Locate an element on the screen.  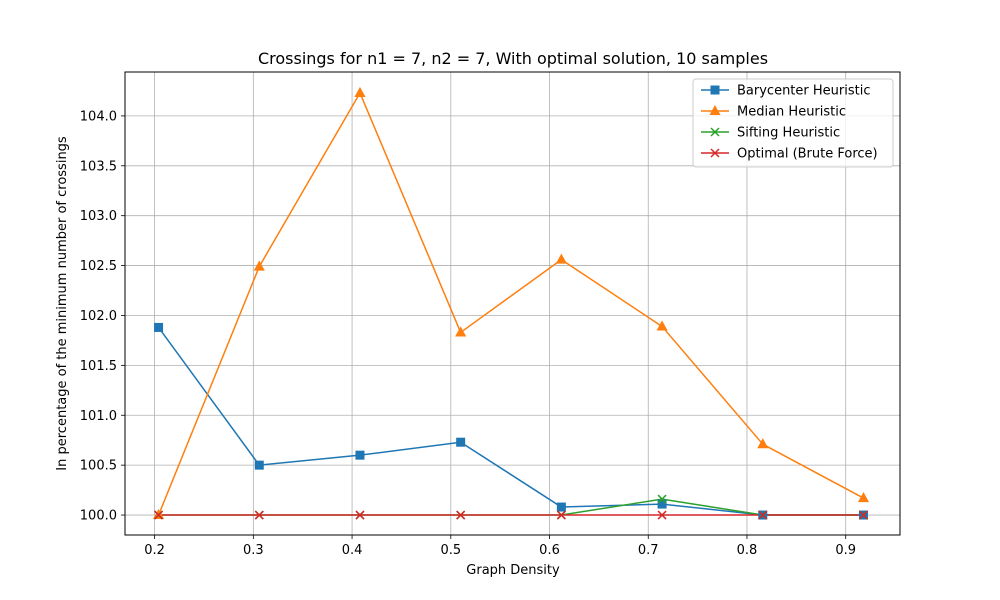
x-axis-label: Graph Density is located at coordinates (513, 570).